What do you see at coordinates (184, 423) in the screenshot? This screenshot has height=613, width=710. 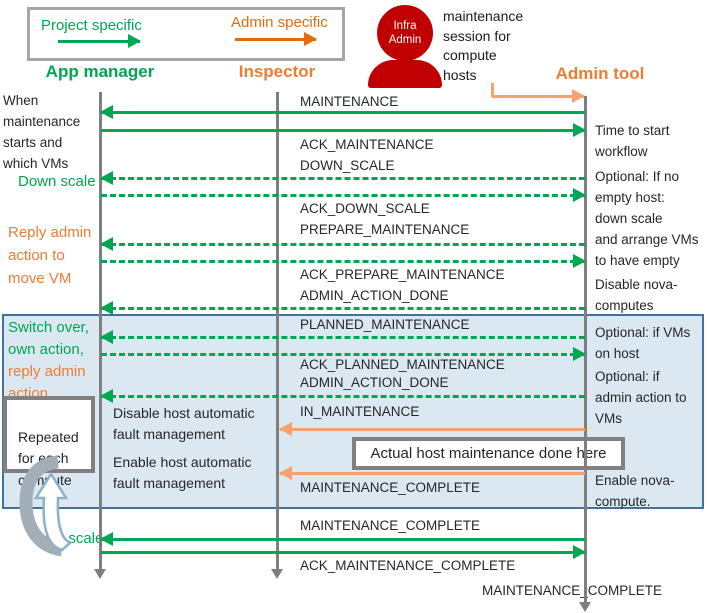 I see `note-disable-host: Disable host automatic fault management` at bounding box center [184, 423].